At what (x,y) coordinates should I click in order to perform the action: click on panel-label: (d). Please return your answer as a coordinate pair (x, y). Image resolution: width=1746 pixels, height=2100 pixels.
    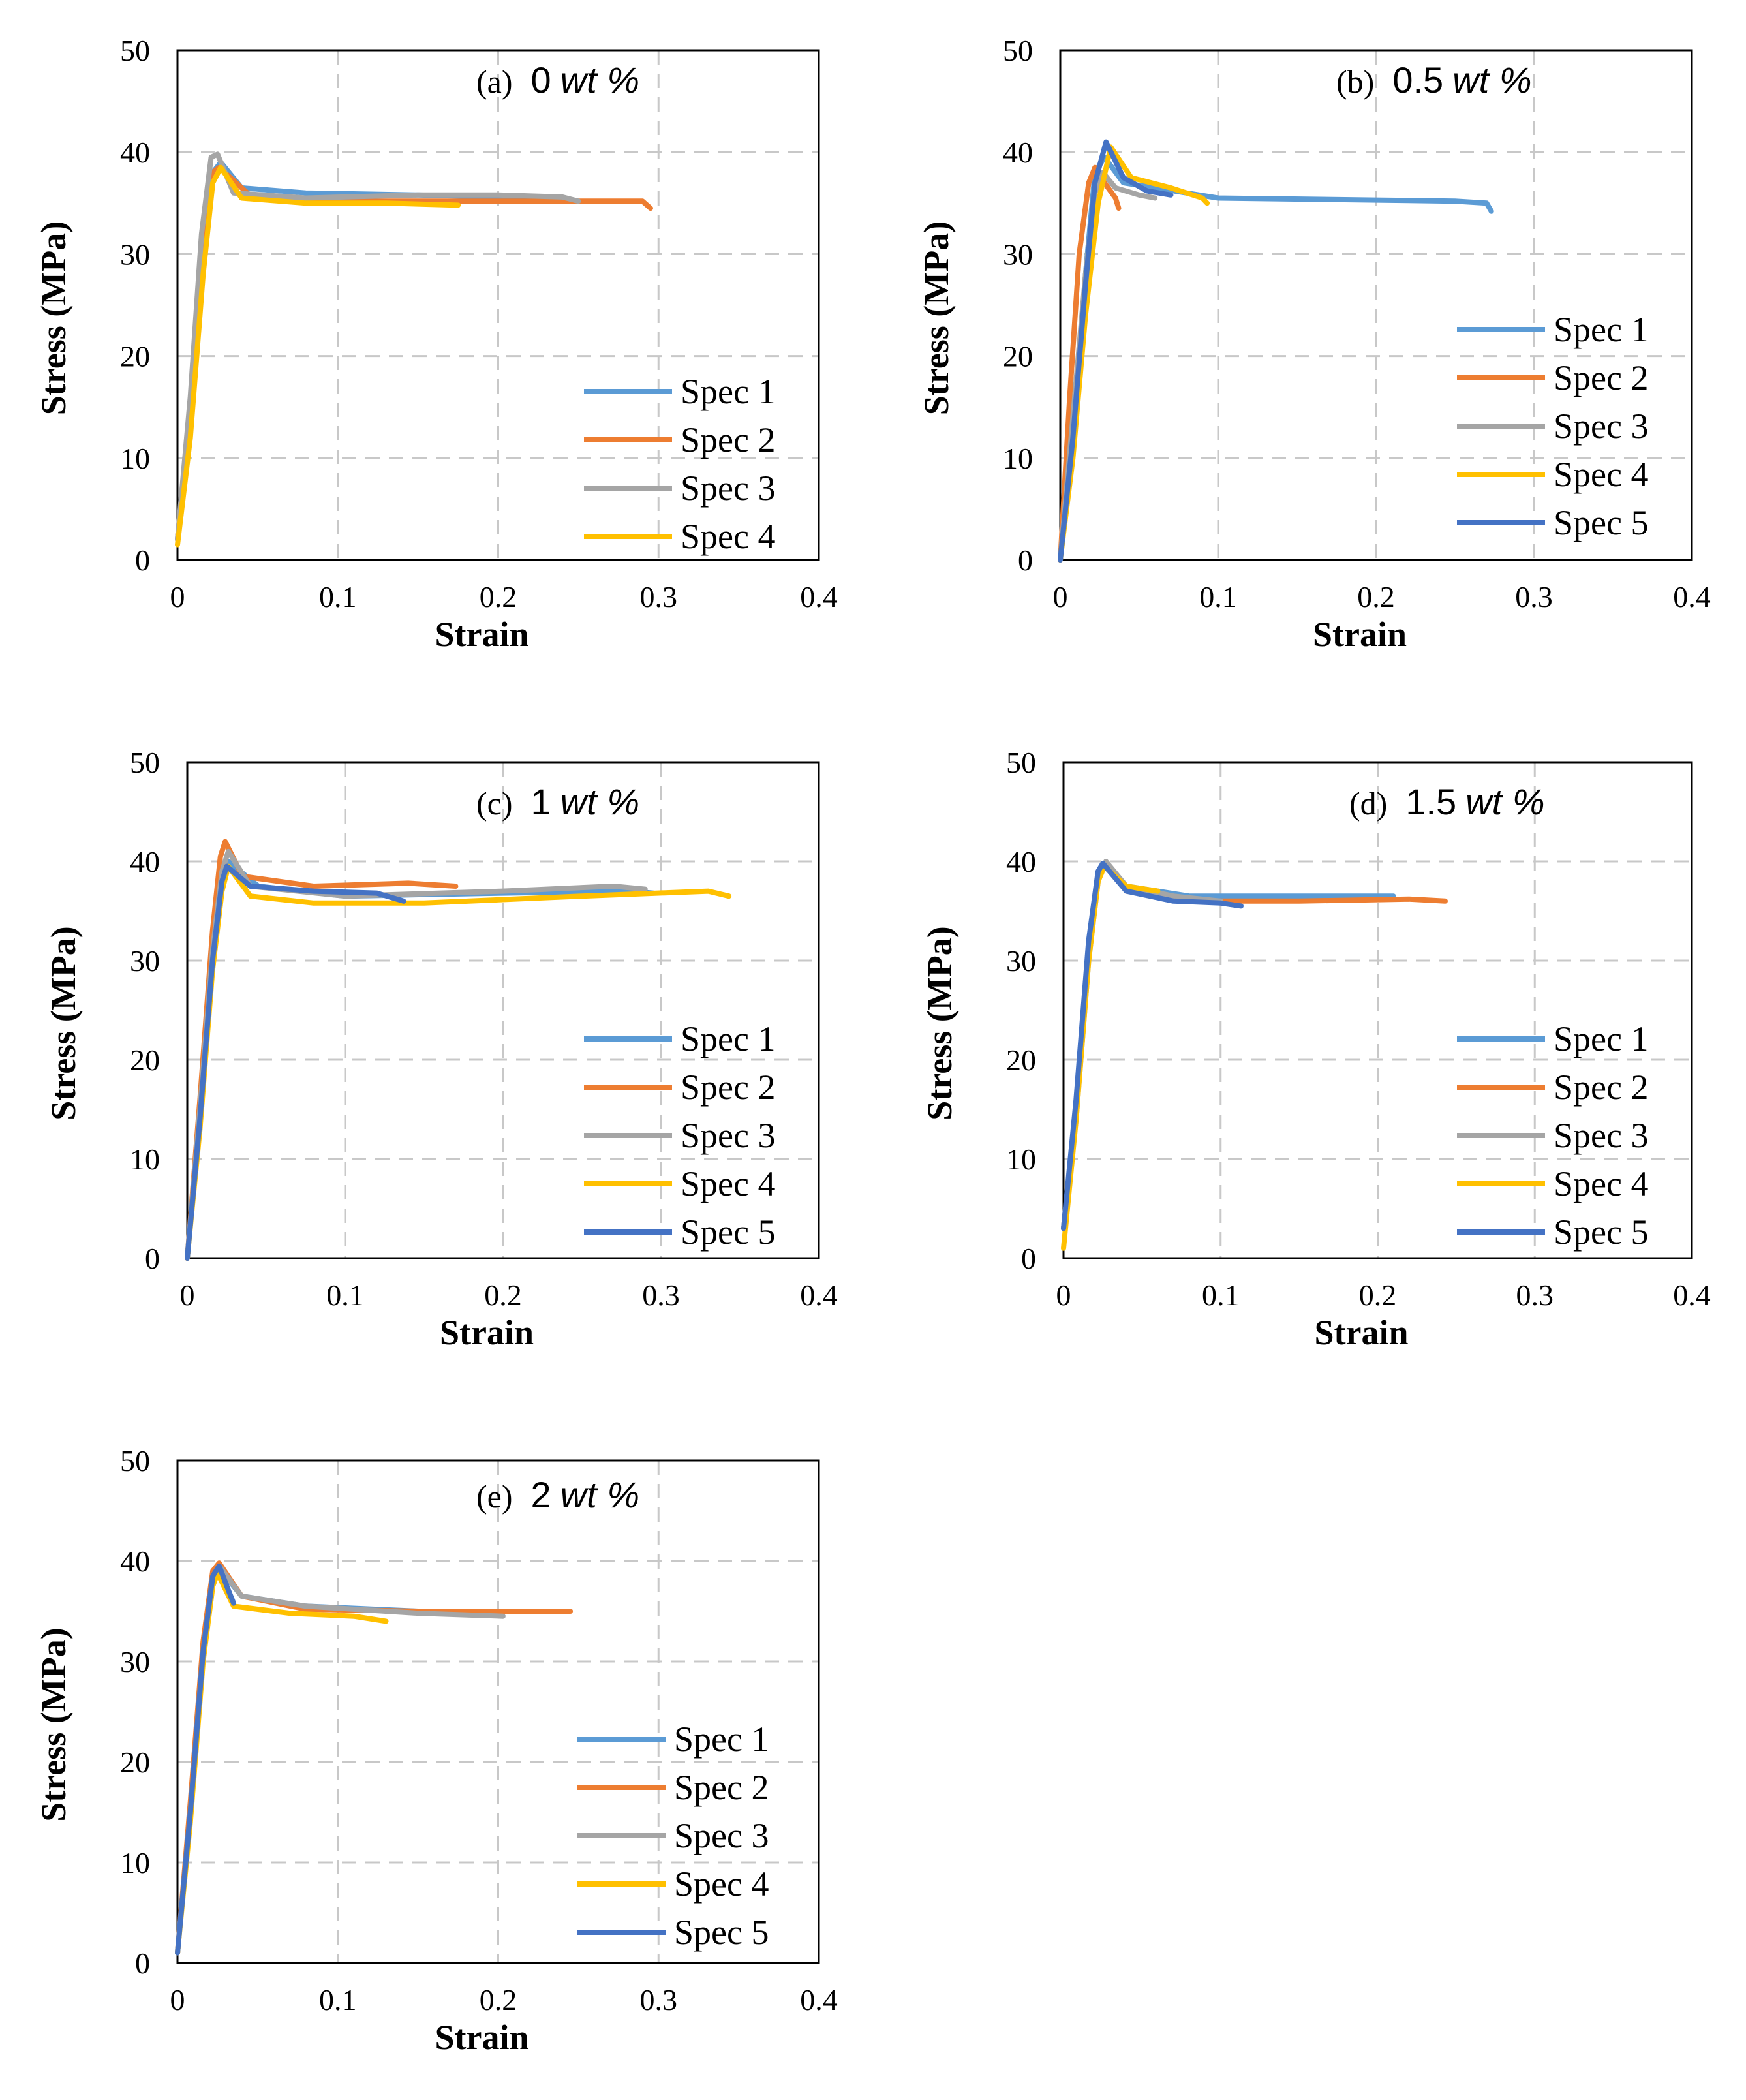
    Looking at the image, I should click on (1368, 803).